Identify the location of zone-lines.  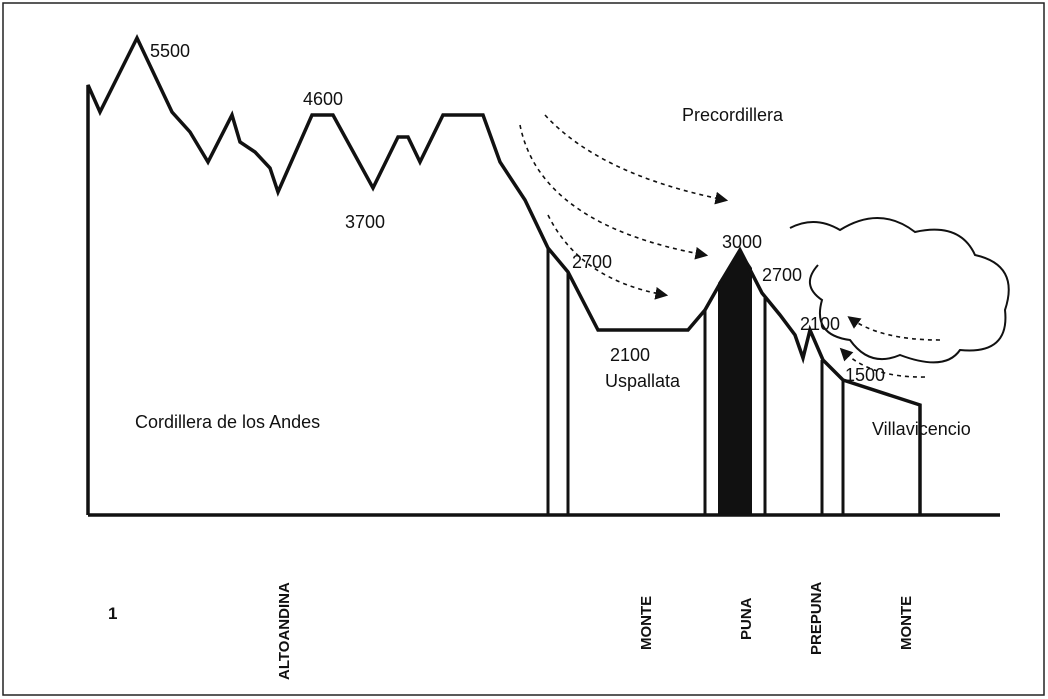
(695, 381).